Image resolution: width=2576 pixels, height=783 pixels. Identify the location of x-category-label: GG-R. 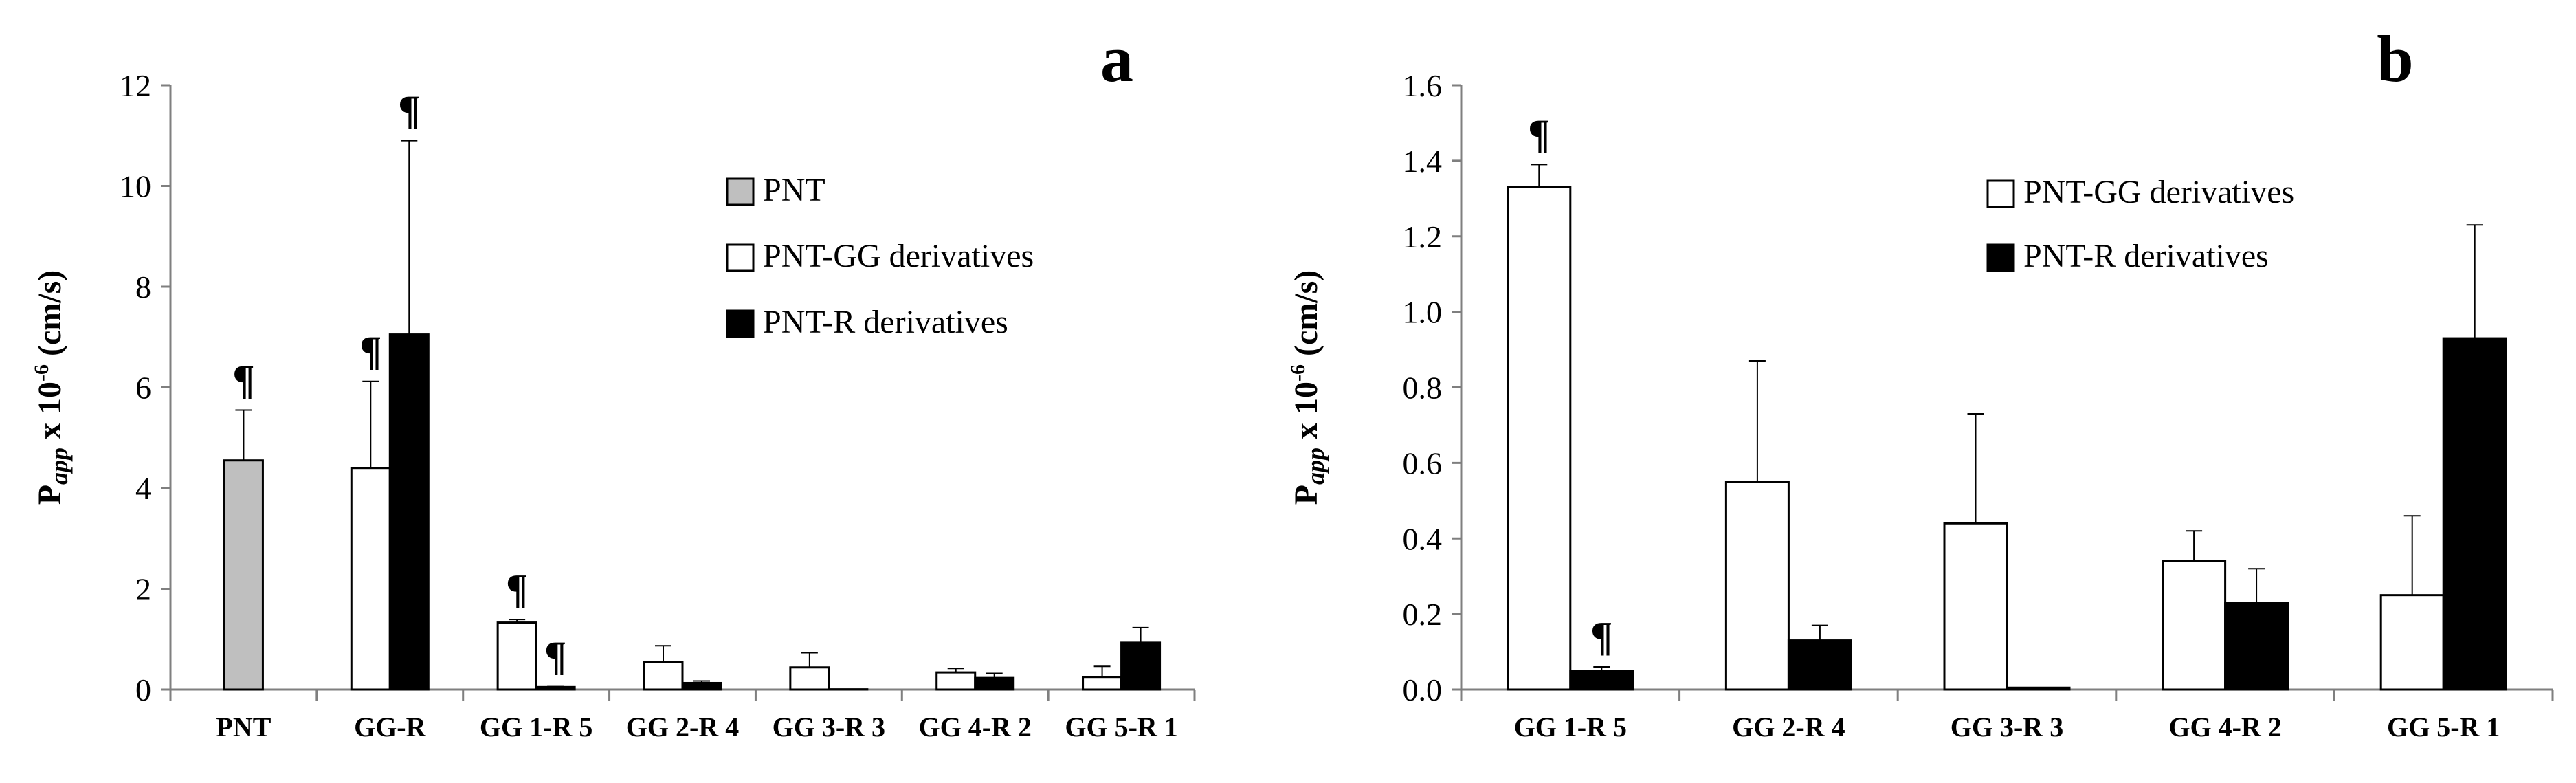
(391, 727).